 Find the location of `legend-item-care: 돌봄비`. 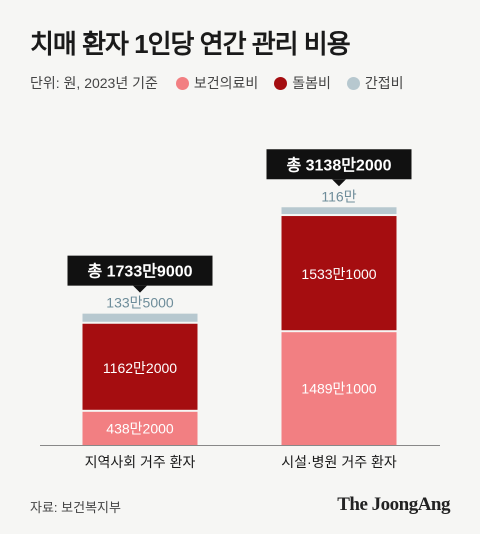

legend-item-care: 돌봄비 is located at coordinates (302, 83).